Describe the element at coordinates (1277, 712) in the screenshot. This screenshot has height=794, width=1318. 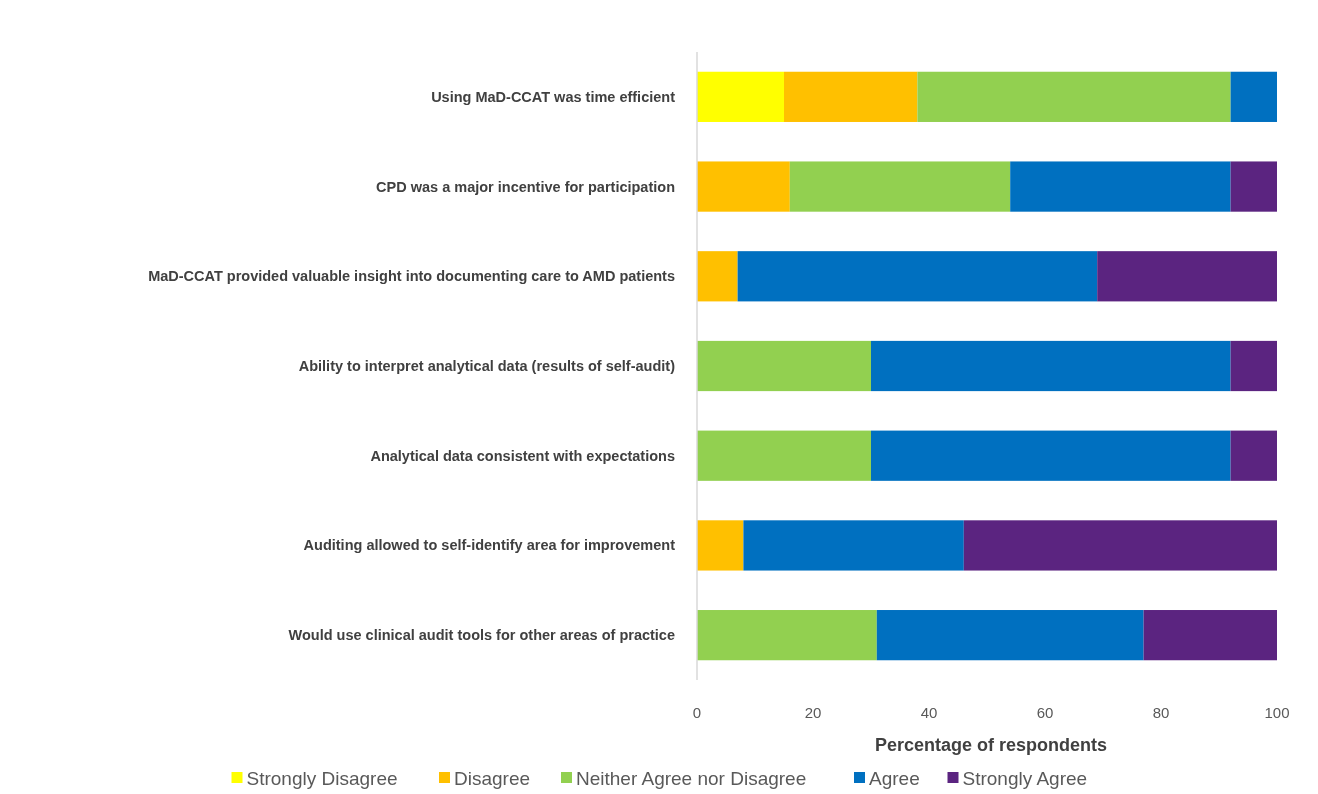
I see `x-tick-label: 100` at that location.